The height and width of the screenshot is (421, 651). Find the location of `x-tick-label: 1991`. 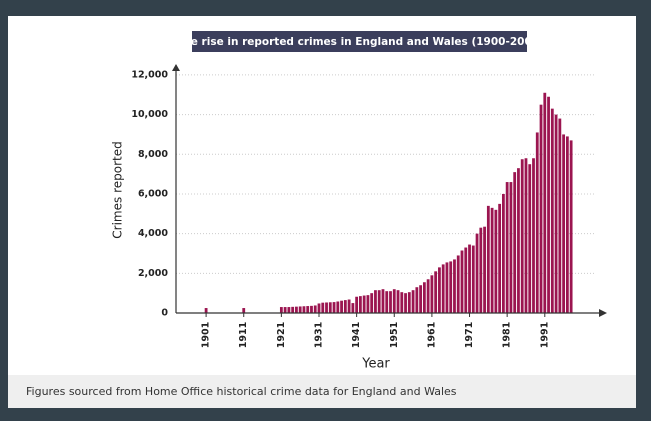

x-tick-label: 1991 is located at coordinates (544, 335).